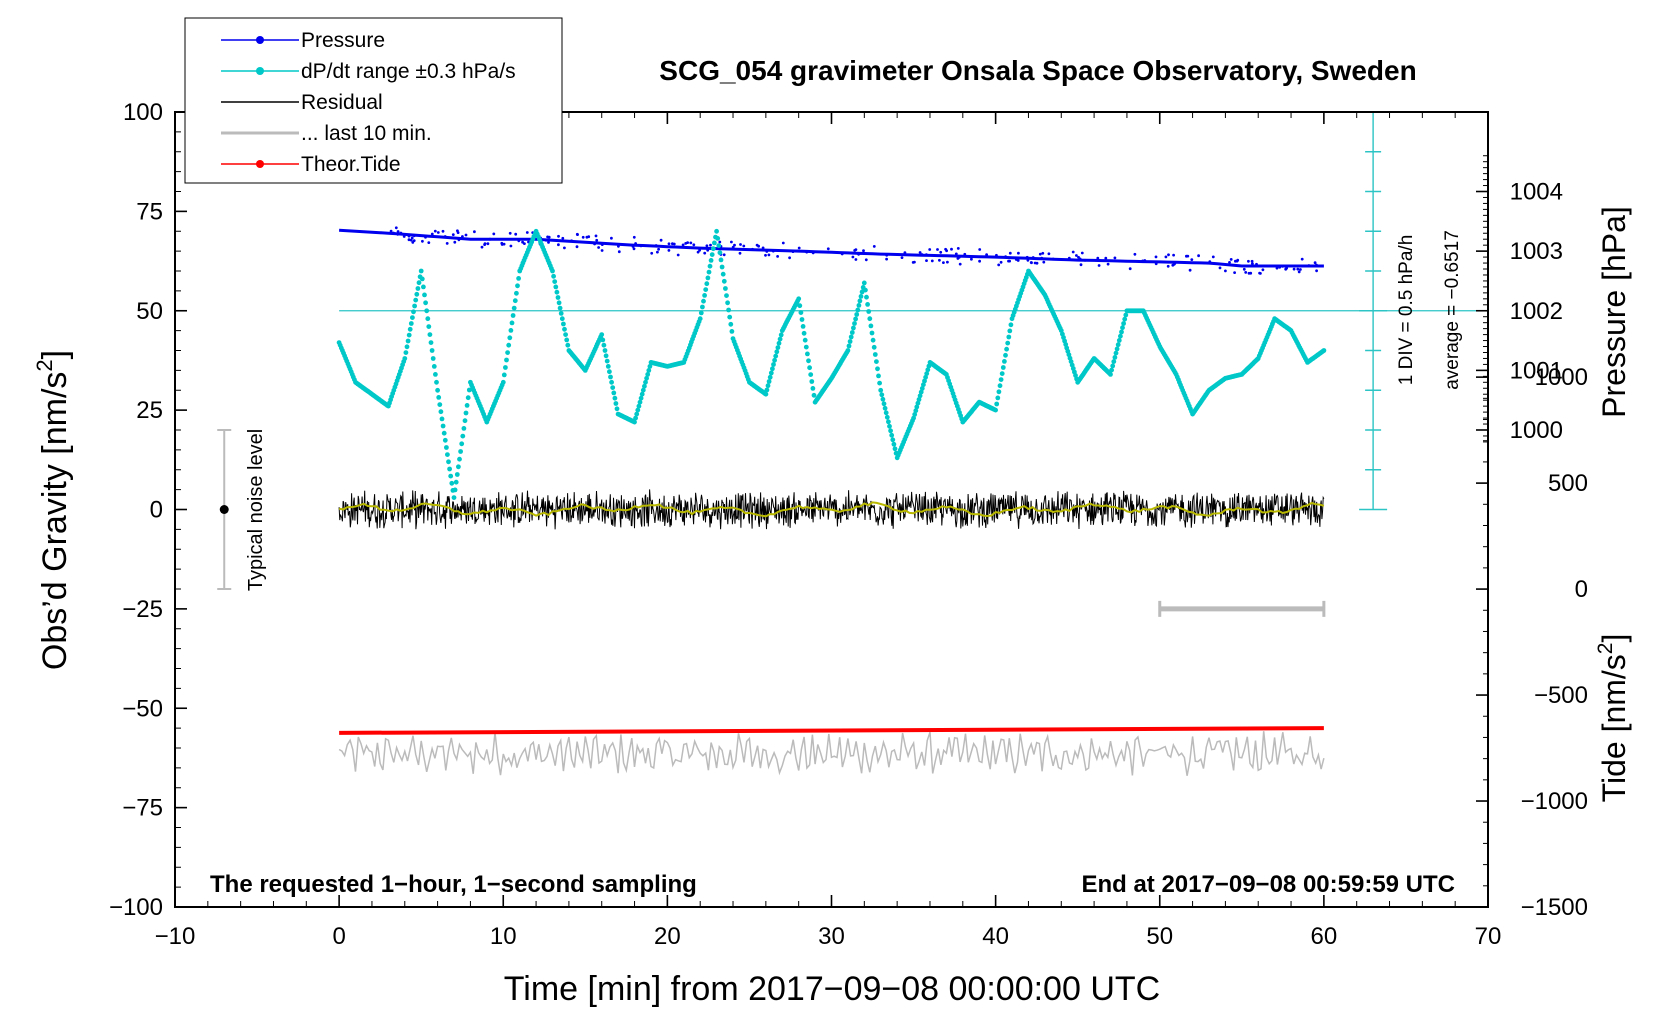 This screenshot has height=1025, width=1676. Describe the element at coordinates (1561, 695) in the screenshot. I see `tide-tick-label: −500` at that location.